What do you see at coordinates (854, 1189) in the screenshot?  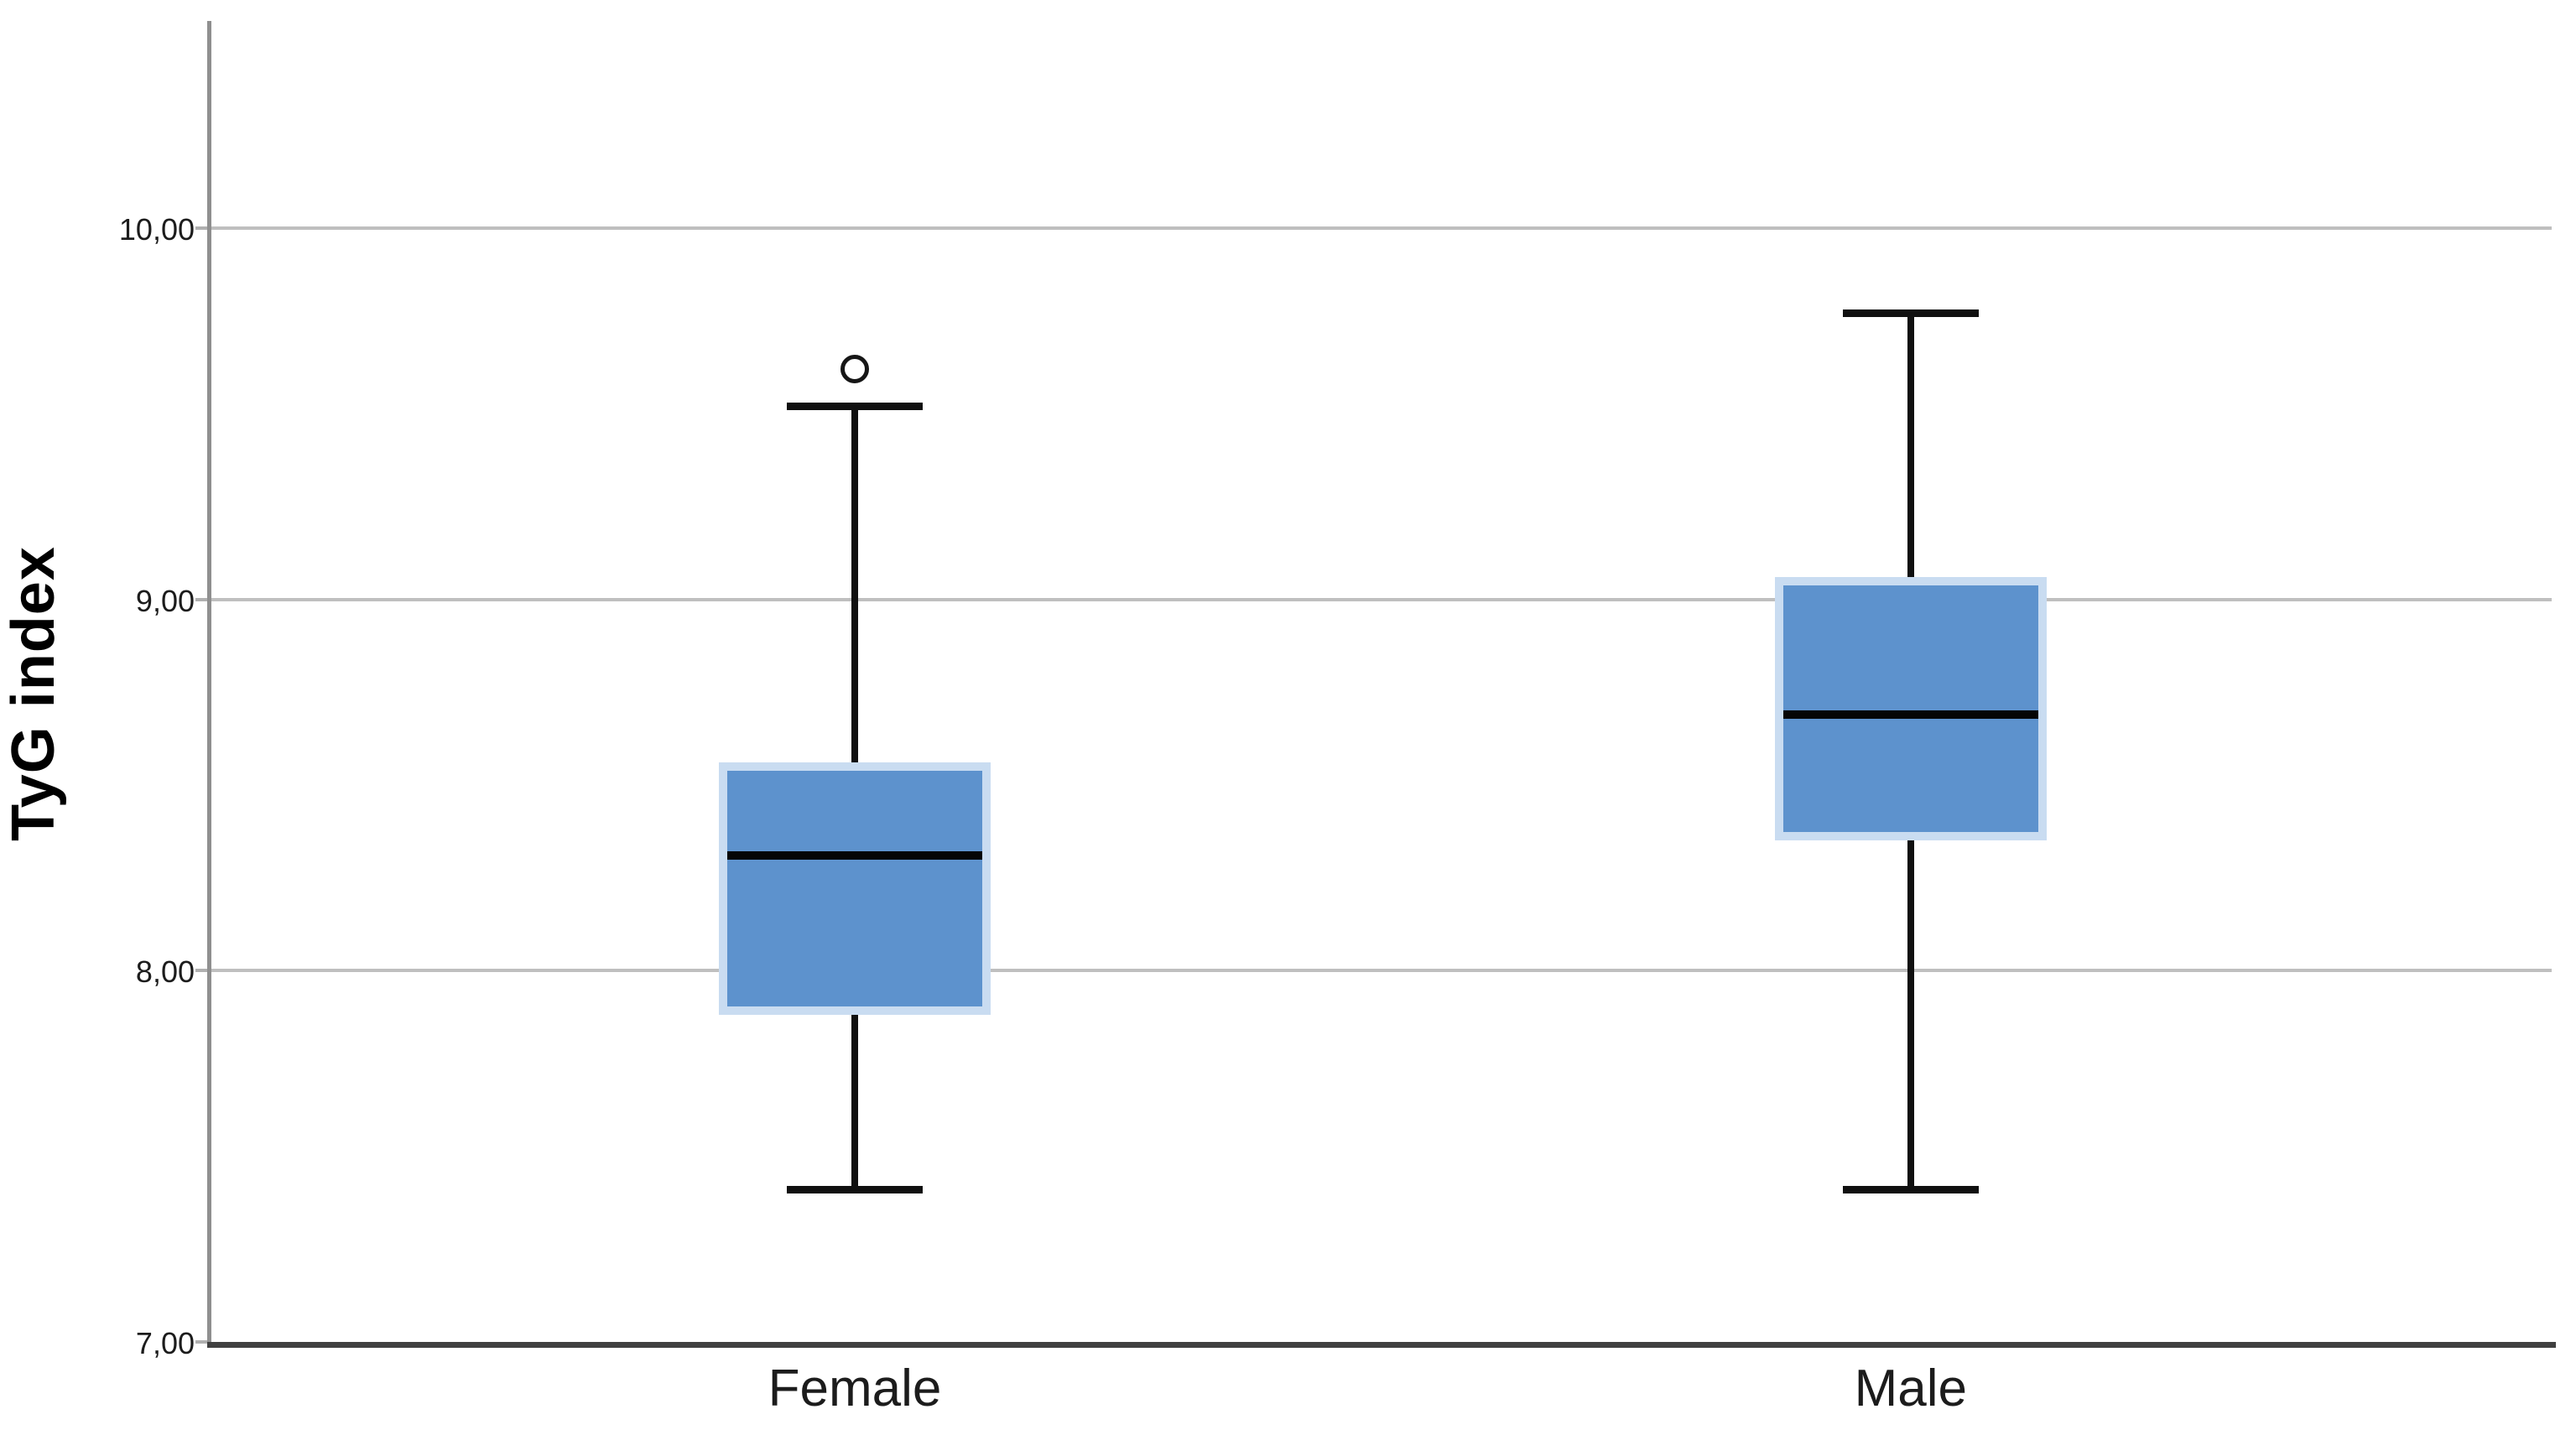 I see `whisker-cap-bottom-female` at bounding box center [854, 1189].